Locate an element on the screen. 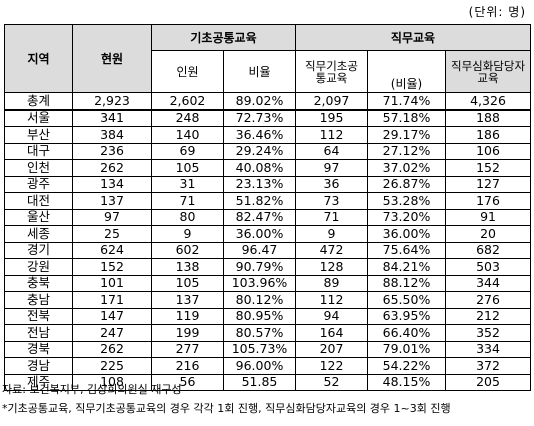 This screenshot has height=426, width=534. cell-job-advanced: 334 is located at coordinates (488, 349).